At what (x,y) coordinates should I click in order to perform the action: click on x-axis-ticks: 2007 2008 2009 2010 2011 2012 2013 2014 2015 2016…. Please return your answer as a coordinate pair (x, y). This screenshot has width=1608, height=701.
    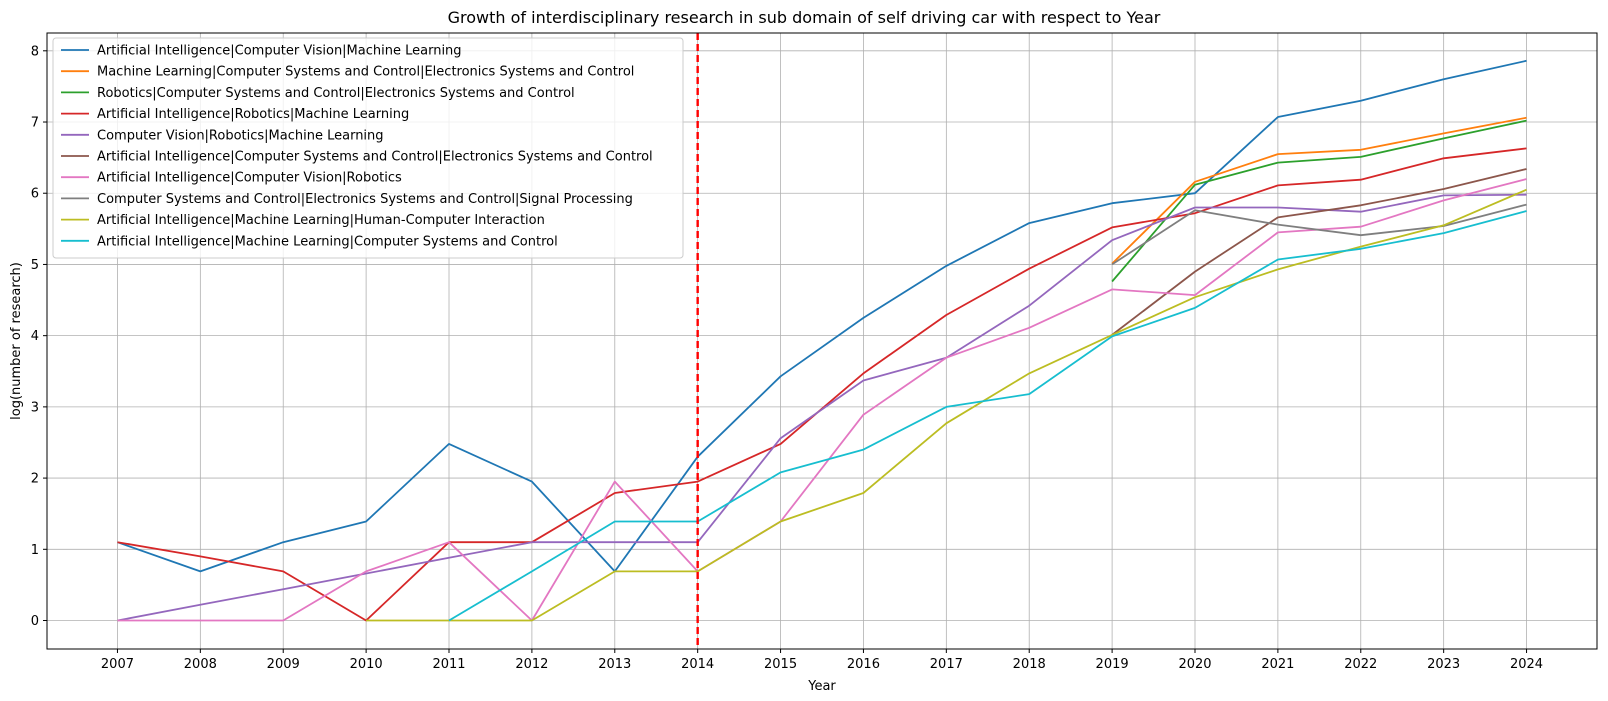
    Looking at the image, I should click on (822, 660).